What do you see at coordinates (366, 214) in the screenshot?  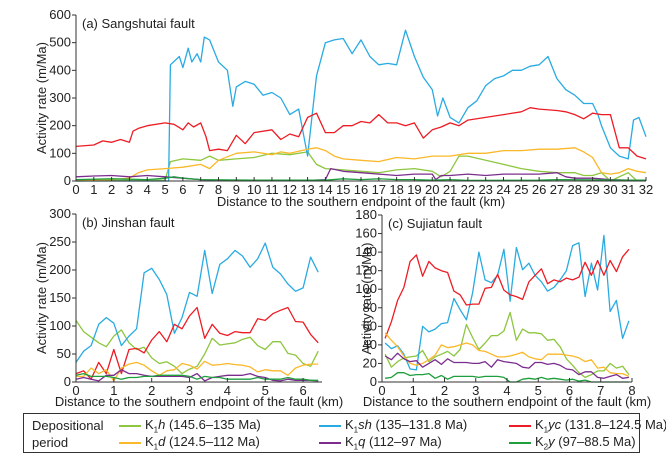 I see `y-tick-label-c: 180` at bounding box center [366, 214].